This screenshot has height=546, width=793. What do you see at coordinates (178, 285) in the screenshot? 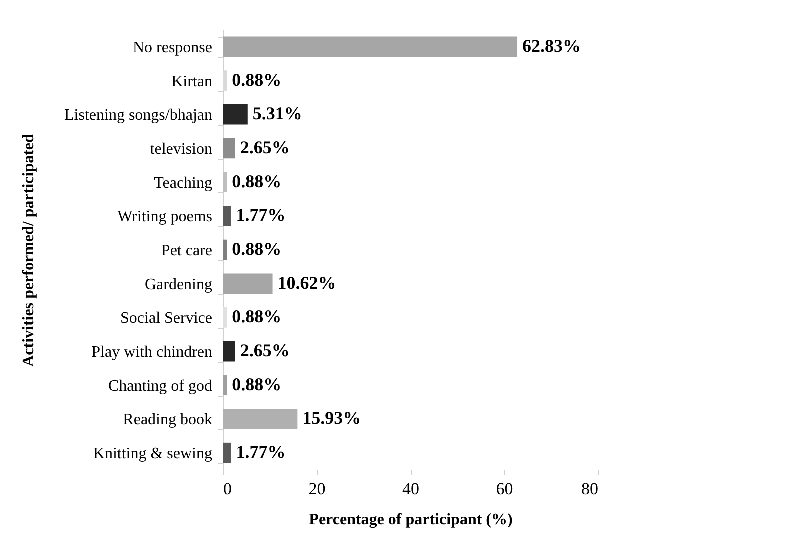
I see `y-tick-label: Gardening` at bounding box center [178, 285].